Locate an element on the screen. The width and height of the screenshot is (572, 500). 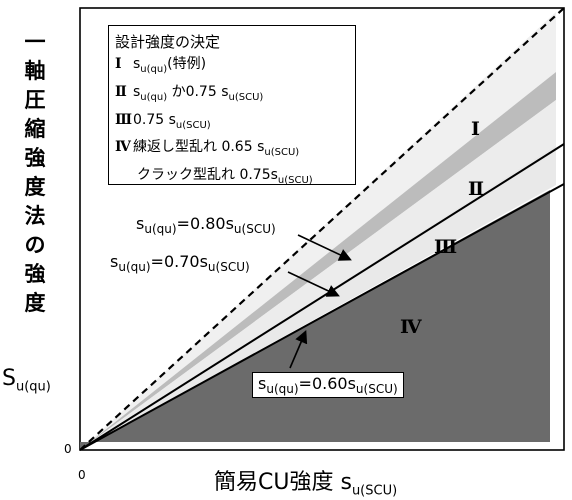
legend-row-5: クラック型乱れ 0.75su(SCU) is located at coordinates (225, 176).